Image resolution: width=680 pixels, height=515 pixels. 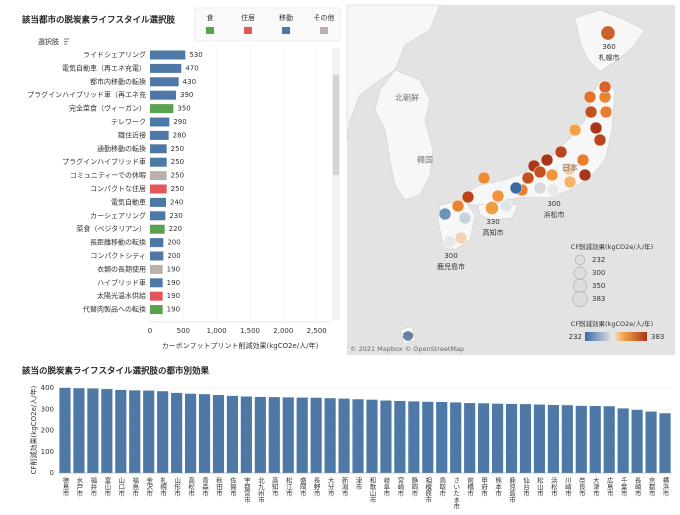 What do you see at coordinates (173, 310) in the screenshot?
I see `value-label: 190` at bounding box center [173, 310].